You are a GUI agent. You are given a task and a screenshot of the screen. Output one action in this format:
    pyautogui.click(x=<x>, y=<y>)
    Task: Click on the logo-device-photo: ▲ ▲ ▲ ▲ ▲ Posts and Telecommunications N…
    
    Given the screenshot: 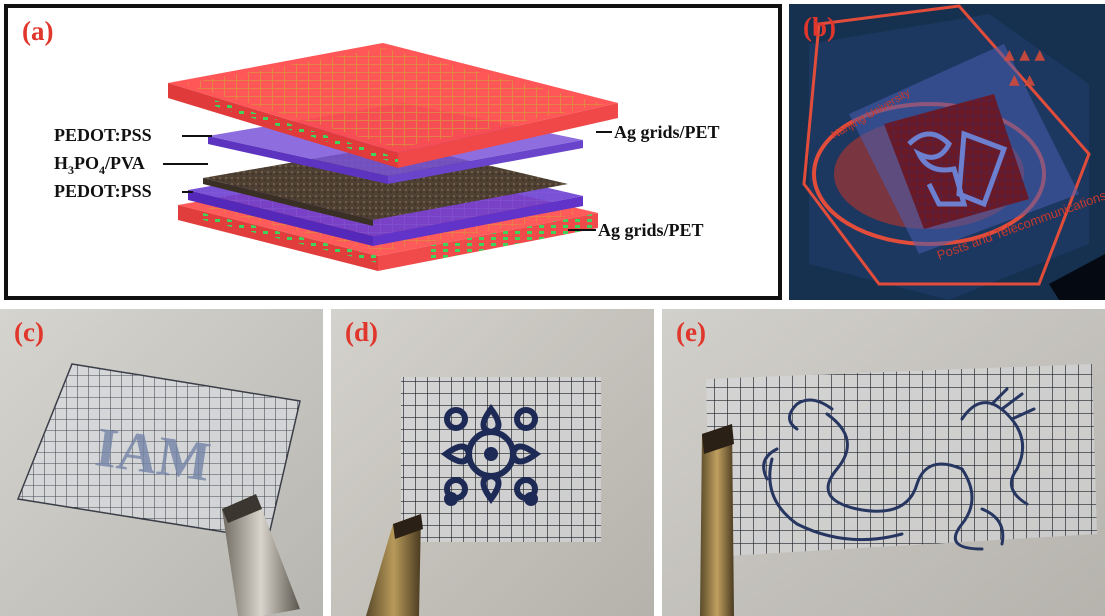 What is the action you would take?
    pyautogui.click(x=947, y=152)
    